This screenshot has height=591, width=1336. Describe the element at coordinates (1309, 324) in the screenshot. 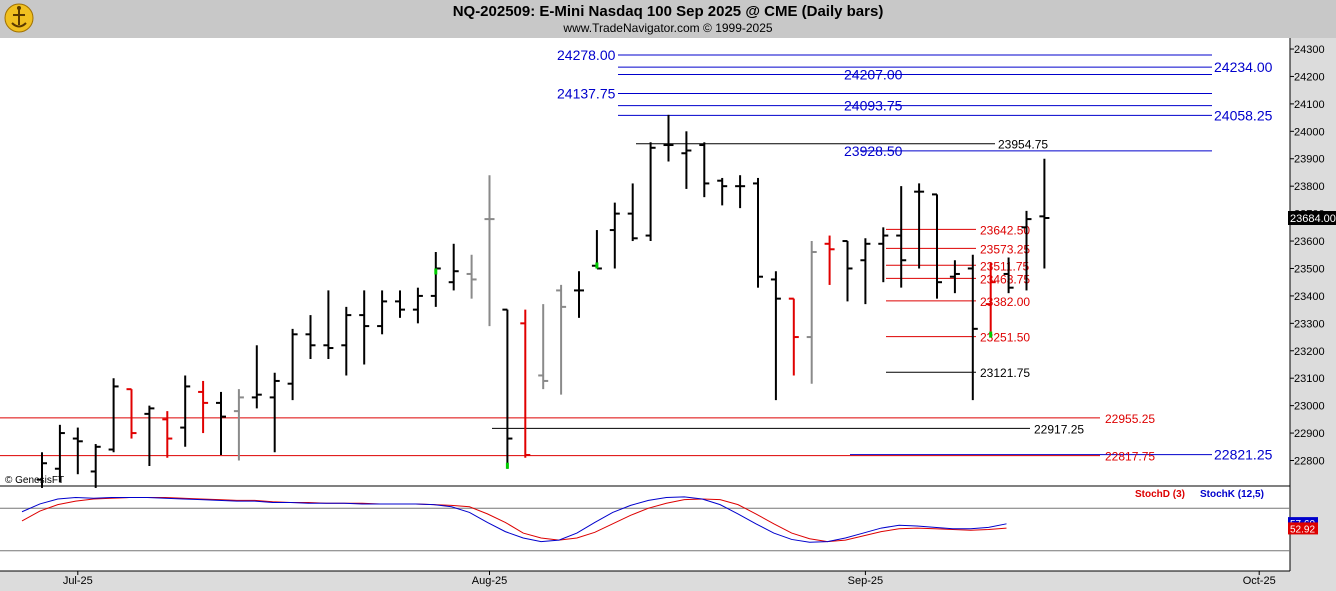

I see `price-axis-label: 23300` at that location.